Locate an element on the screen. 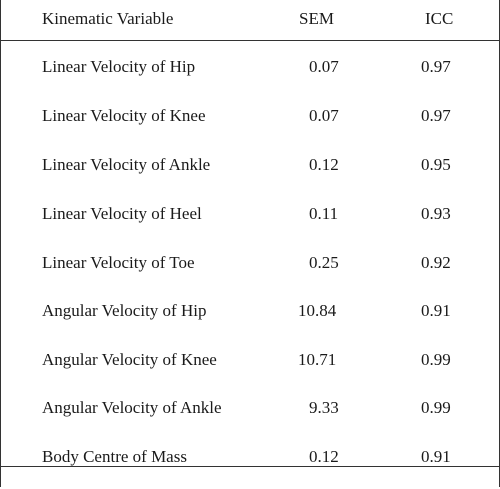  header-kinematic-variable: Kinematic Variable is located at coordinates (108, 18).